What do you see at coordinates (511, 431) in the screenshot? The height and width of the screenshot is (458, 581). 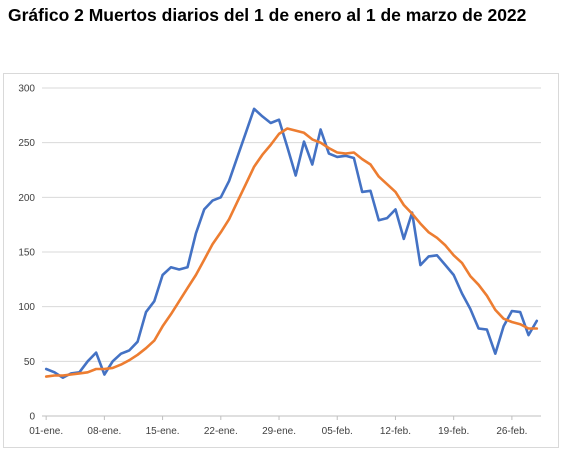 I see `x-tick-label: 26-feb.` at bounding box center [511, 431].